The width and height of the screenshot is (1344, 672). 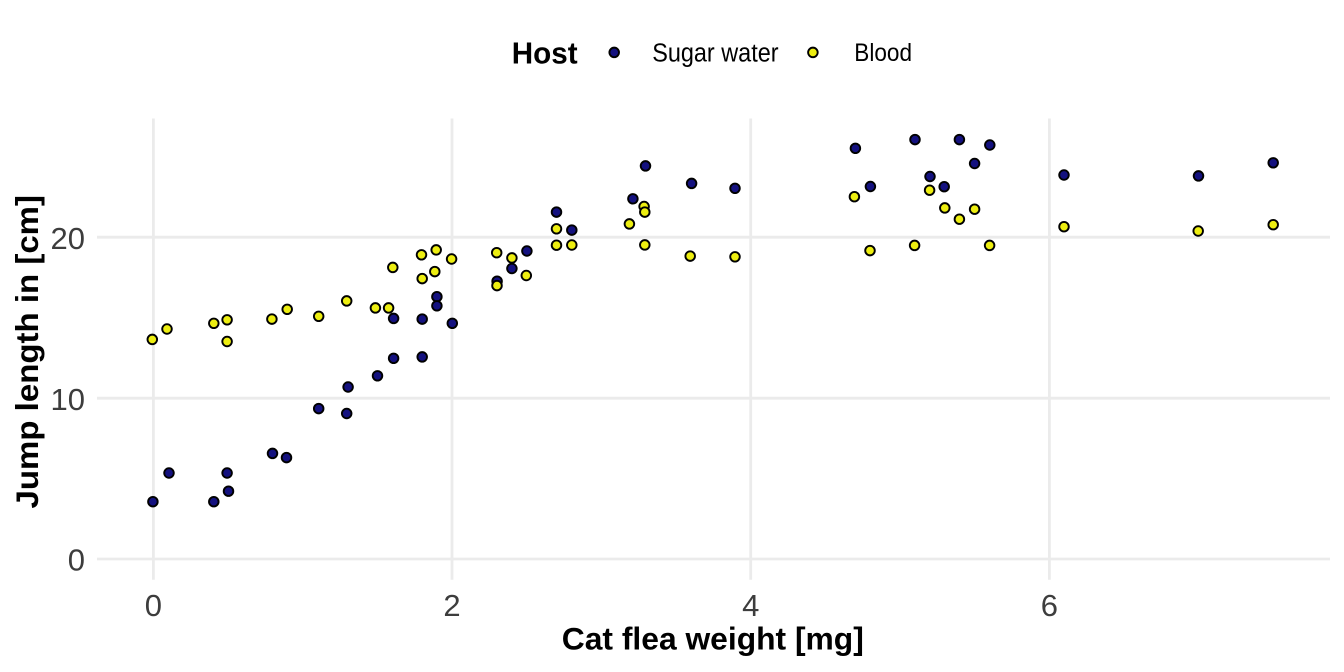 What do you see at coordinates (715, 54) in the screenshot?
I see `svg-text: Sugar water` at bounding box center [715, 54].